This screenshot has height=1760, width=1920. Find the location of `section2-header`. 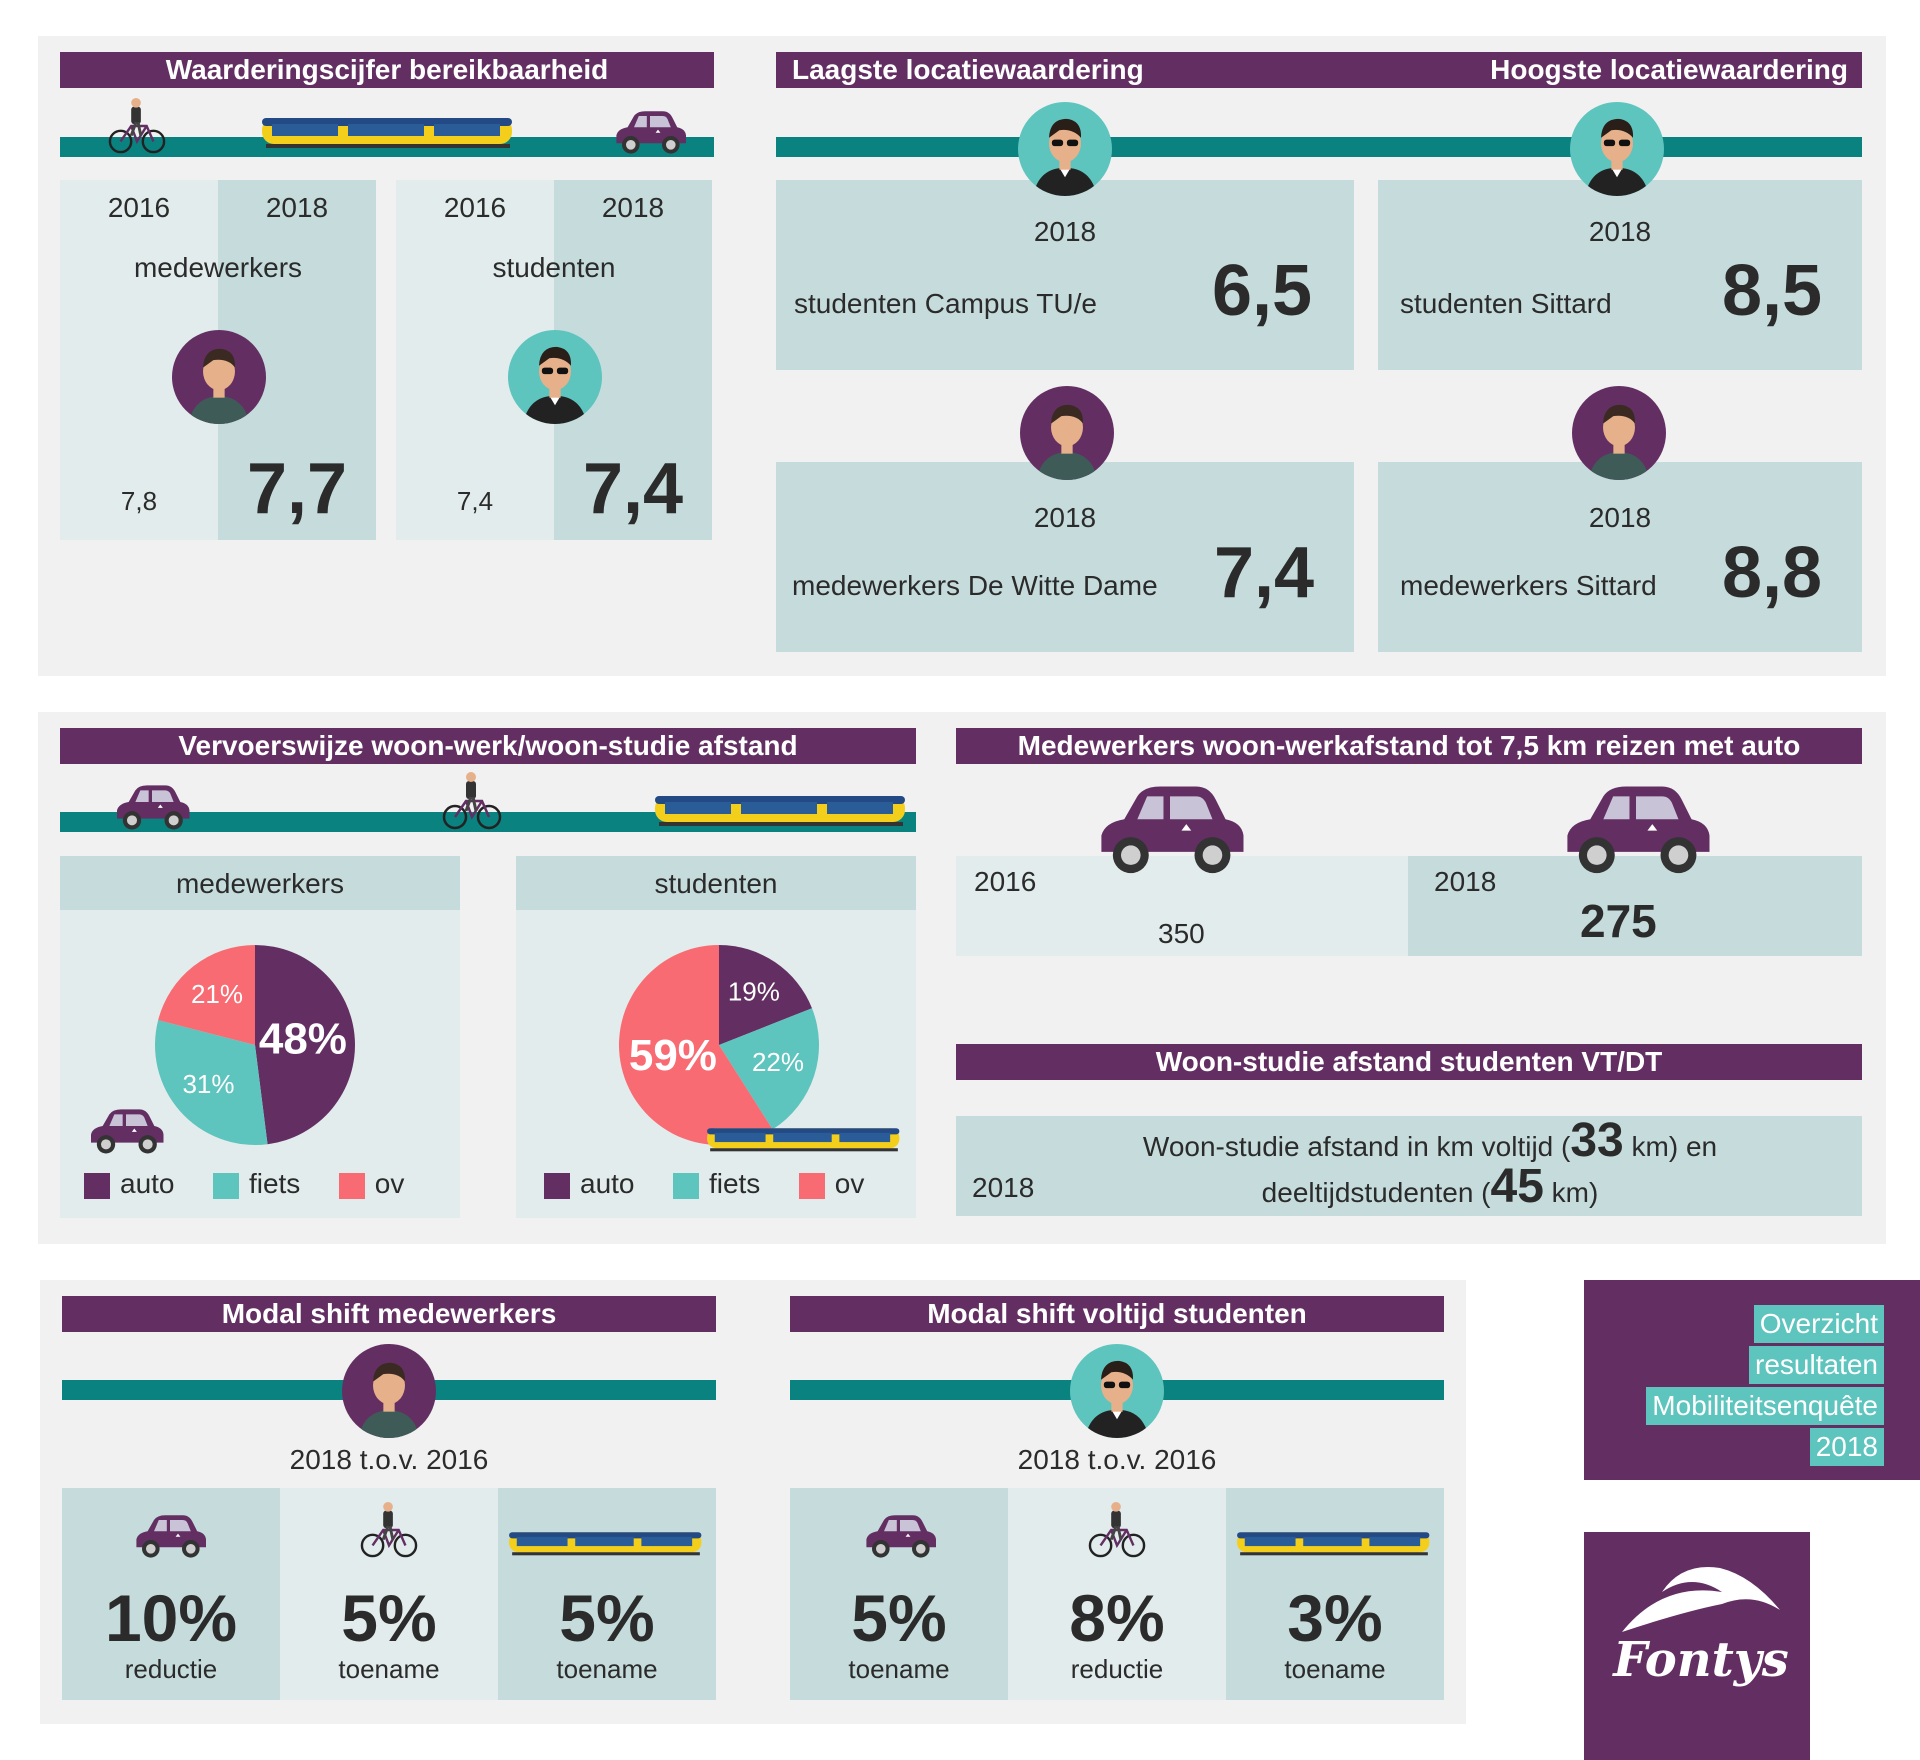

section2-header is located at coordinates (1319, 70).